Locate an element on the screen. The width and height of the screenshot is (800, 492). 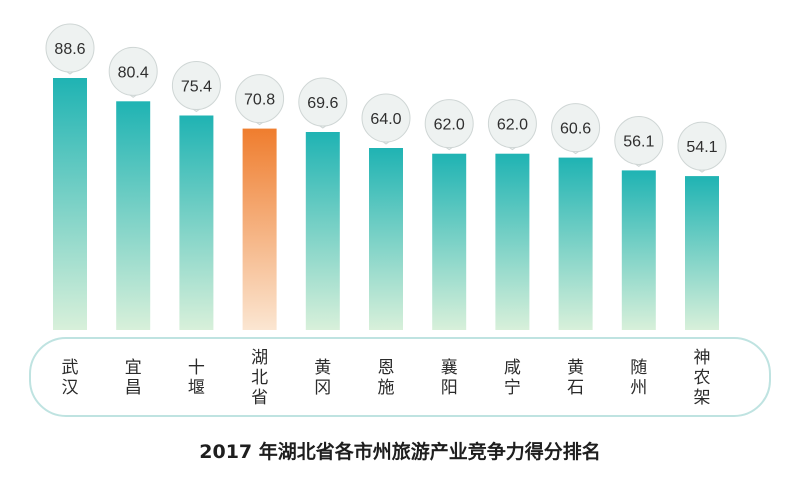
category-label-5: 恩施 is located at coordinates (386, 378).